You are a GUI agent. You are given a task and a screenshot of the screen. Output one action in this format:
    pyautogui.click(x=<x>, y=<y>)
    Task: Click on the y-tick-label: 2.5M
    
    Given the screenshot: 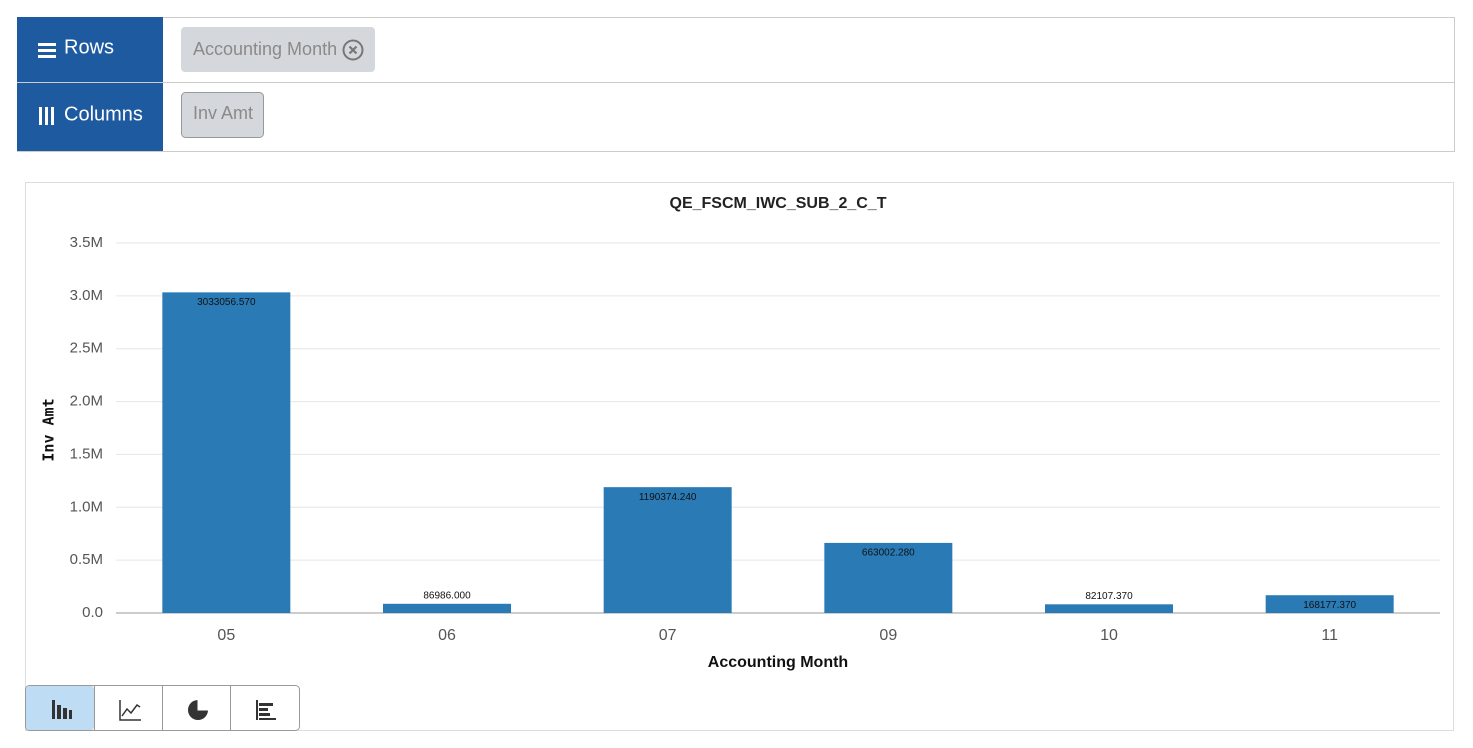 What is the action you would take?
    pyautogui.click(x=86, y=348)
    